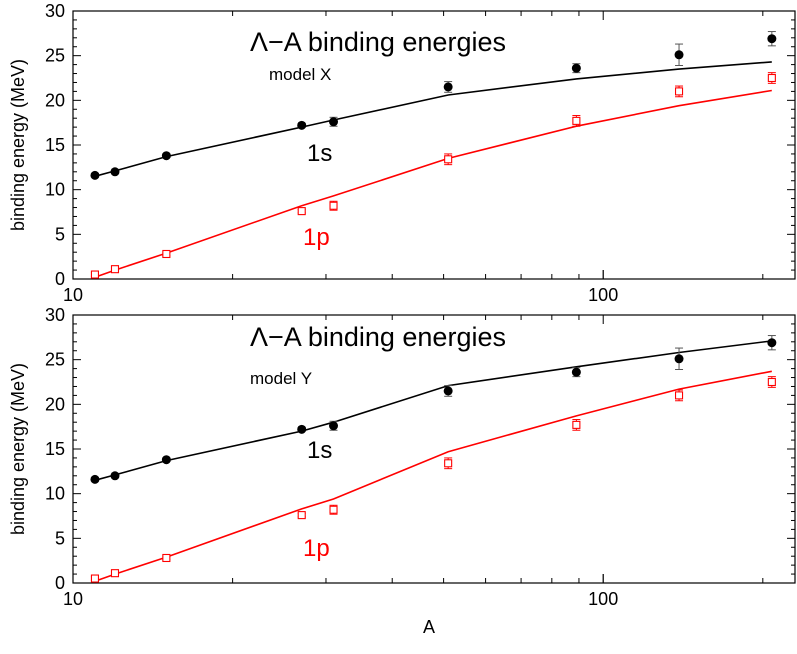 The width and height of the screenshot is (797, 654). What do you see at coordinates (300, 74) in the screenshot?
I see `chart-subtitle: model X` at bounding box center [300, 74].